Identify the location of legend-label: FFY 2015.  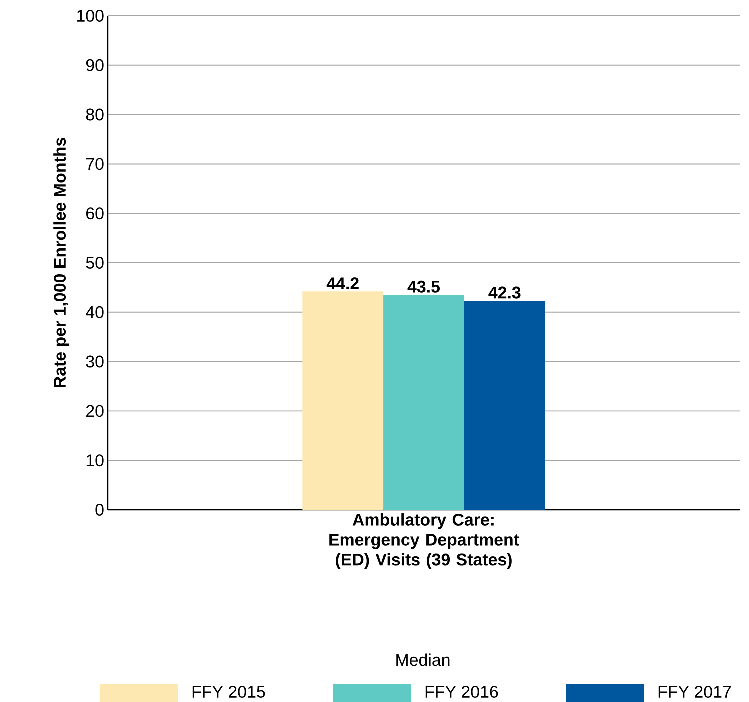
(229, 692).